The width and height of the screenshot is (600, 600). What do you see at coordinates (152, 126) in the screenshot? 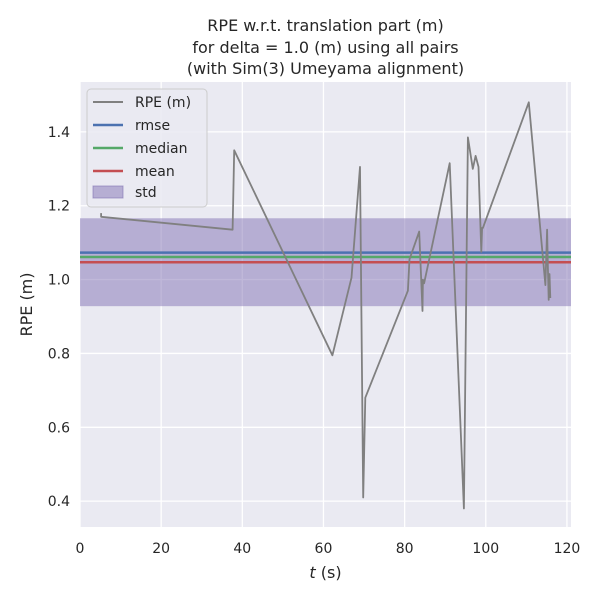
I see `legend-label-rmse: rmse` at bounding box center [152, 126].